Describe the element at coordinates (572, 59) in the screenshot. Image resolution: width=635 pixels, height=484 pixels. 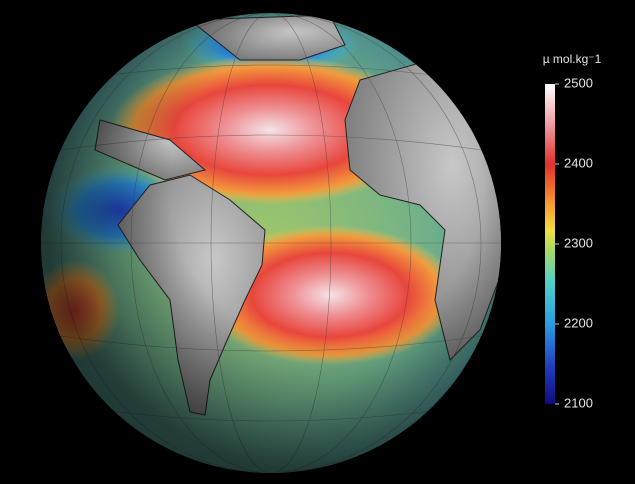
I see `colorbar-label: µ mol.kg⁻1` at that location.